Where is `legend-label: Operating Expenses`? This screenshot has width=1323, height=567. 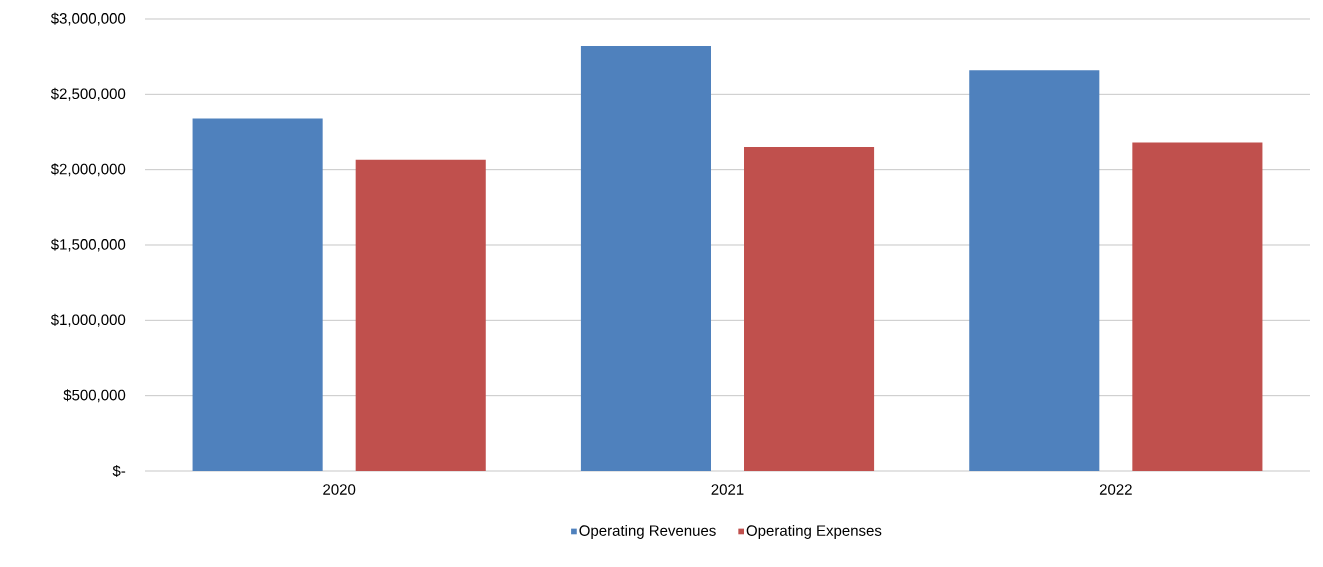
legend-label: Operating Expenses is located at coordinates (814, 531).